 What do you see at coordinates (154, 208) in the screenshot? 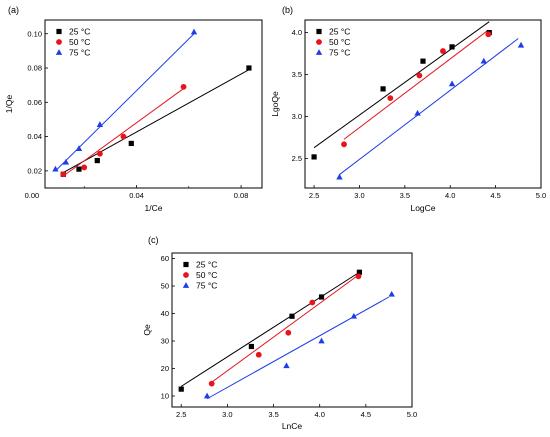
I see `x-axis-label: 1/Ce` at bounding box center [154, 208].